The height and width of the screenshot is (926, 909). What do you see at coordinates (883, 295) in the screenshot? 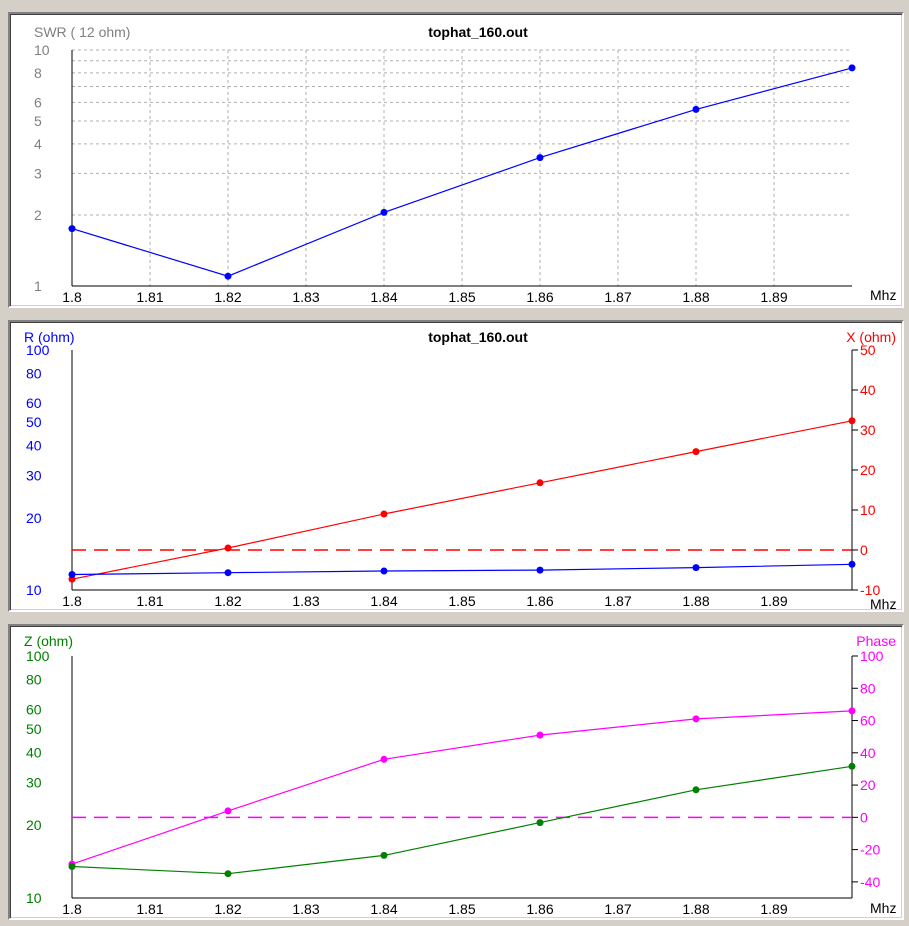
I see `swr-x-axis-label: Mhz` at bounding box center [883, 295].